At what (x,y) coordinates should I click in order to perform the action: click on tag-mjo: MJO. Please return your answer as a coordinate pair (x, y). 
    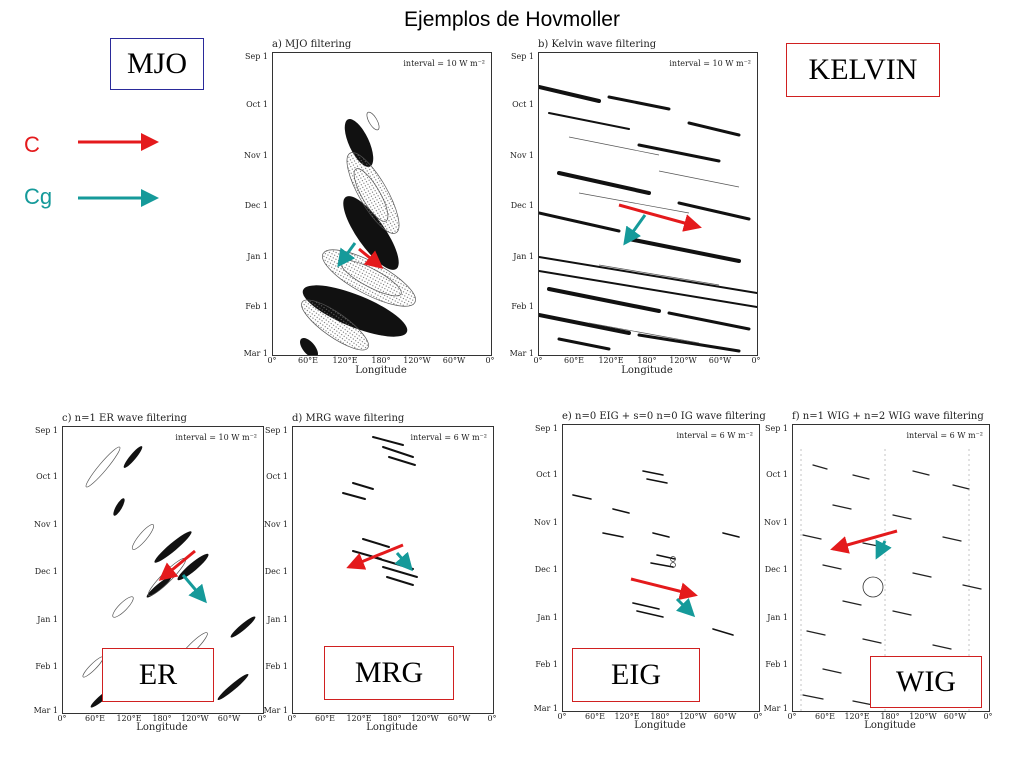
    Looking at the image, I should click on (157, 64).